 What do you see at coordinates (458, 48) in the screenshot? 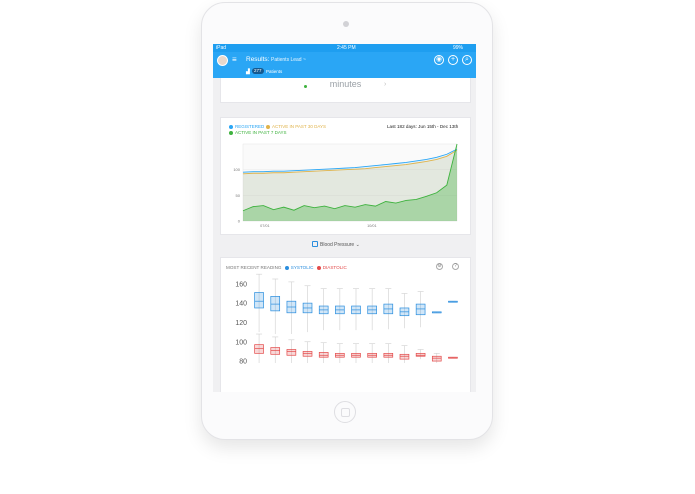
I see `battery-label: 99%` at bounding box center [458, 48].